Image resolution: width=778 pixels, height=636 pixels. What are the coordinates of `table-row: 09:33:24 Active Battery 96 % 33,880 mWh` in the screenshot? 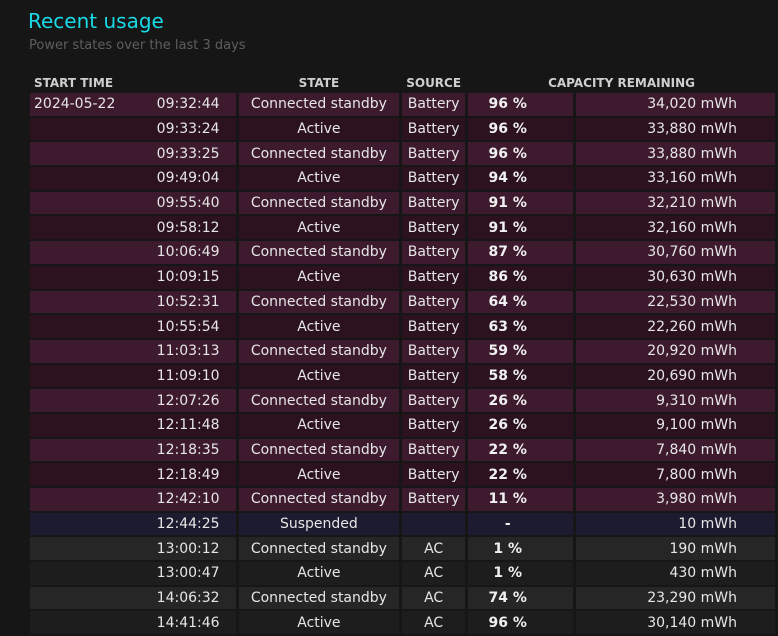 It's located at (402, 129).